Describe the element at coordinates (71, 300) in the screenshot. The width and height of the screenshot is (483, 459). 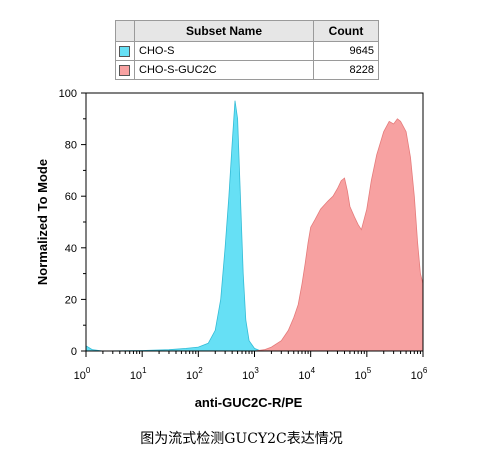
I see `y-tick-label: 20` at that location.